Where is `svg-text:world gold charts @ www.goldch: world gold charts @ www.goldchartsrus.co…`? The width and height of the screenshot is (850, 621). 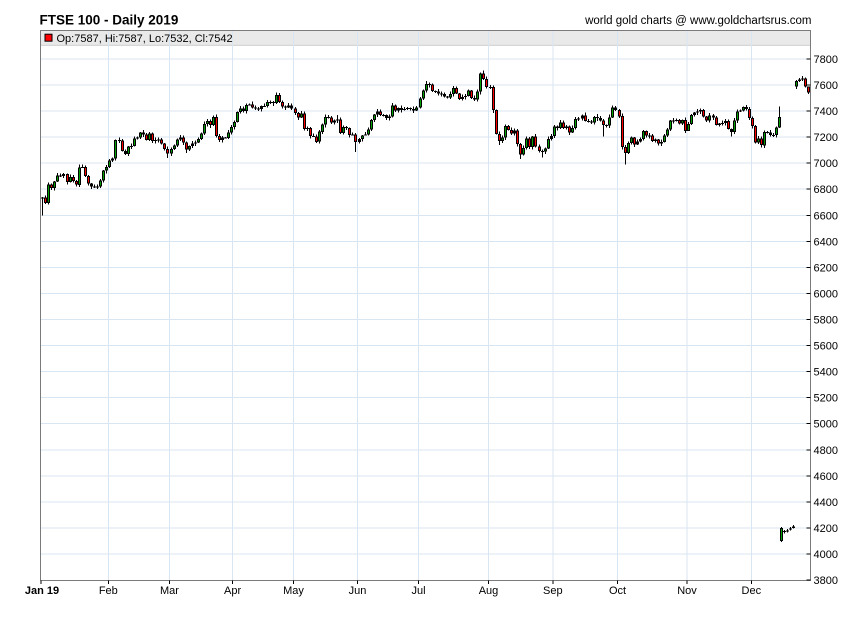 svg-text:world gold charts @ www.goldch: world gold charts @ www.goldchartsrus.co… is located at coordinates (697, 21).